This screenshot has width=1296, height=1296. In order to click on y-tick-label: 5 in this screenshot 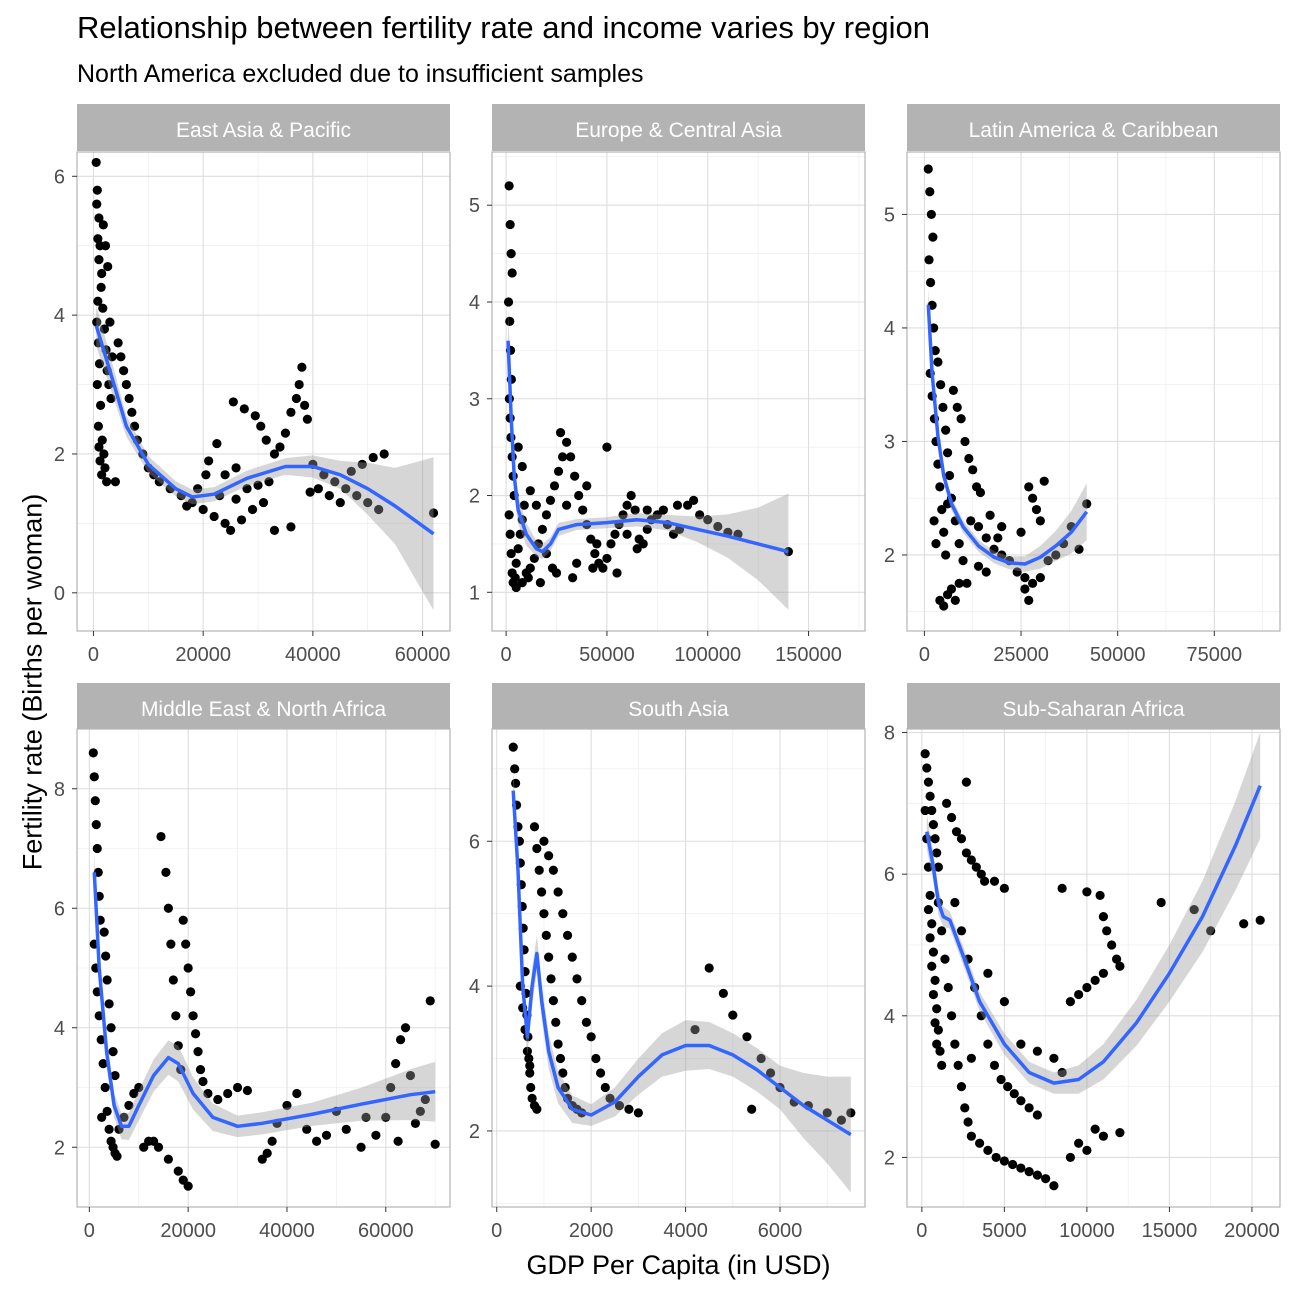, I will do `click(474, 206)`.